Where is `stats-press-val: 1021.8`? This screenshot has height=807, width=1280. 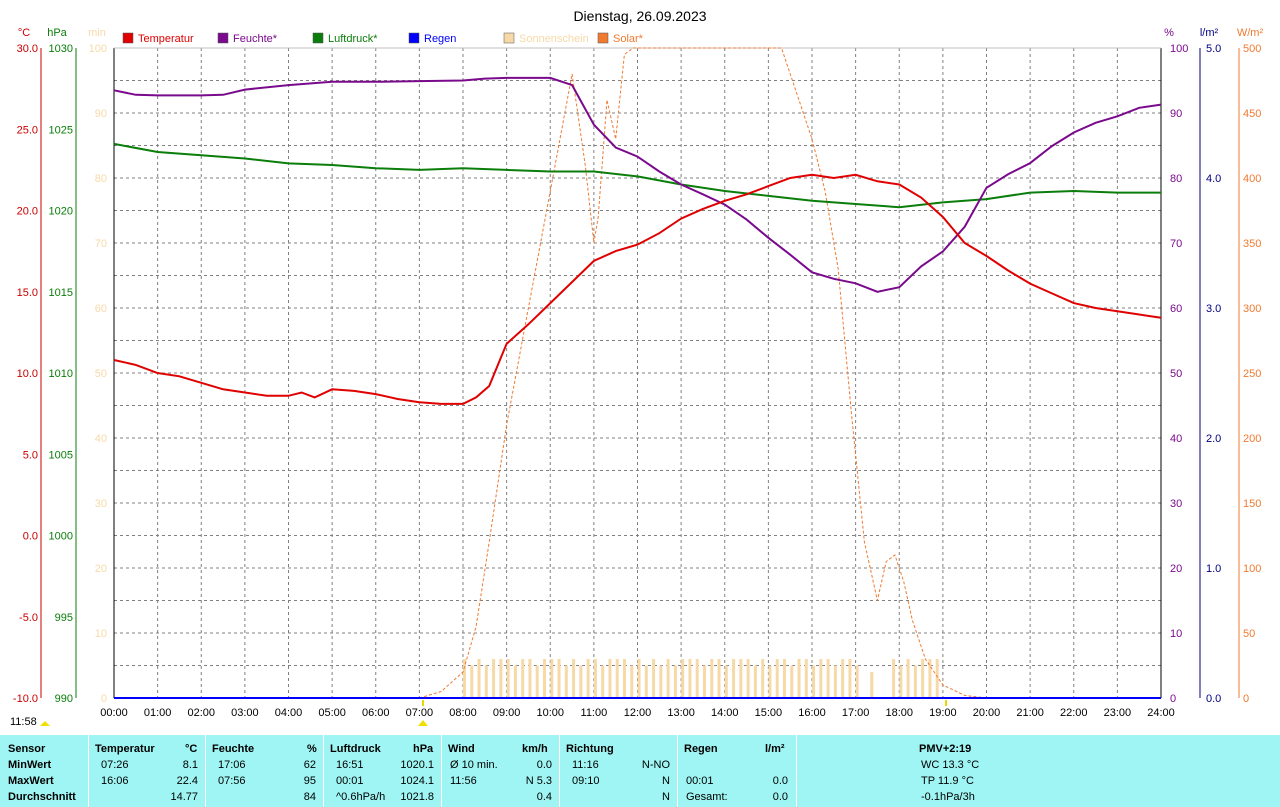 stats-press-val: 1021.8 is located at coordinates (417, 797).